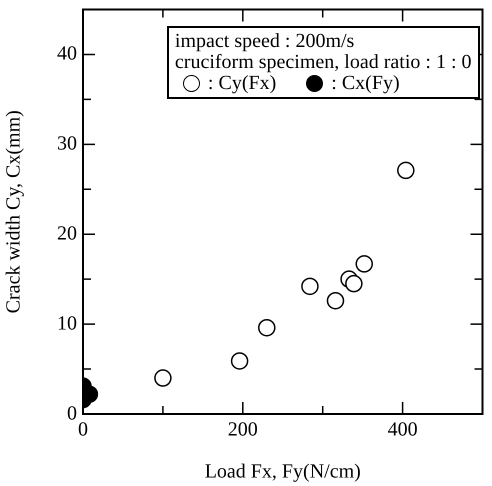  What do you see at coordinates (67, 233) in the screenshot?
I see `y-tick-label: 20` at bounding box center [67, 233].